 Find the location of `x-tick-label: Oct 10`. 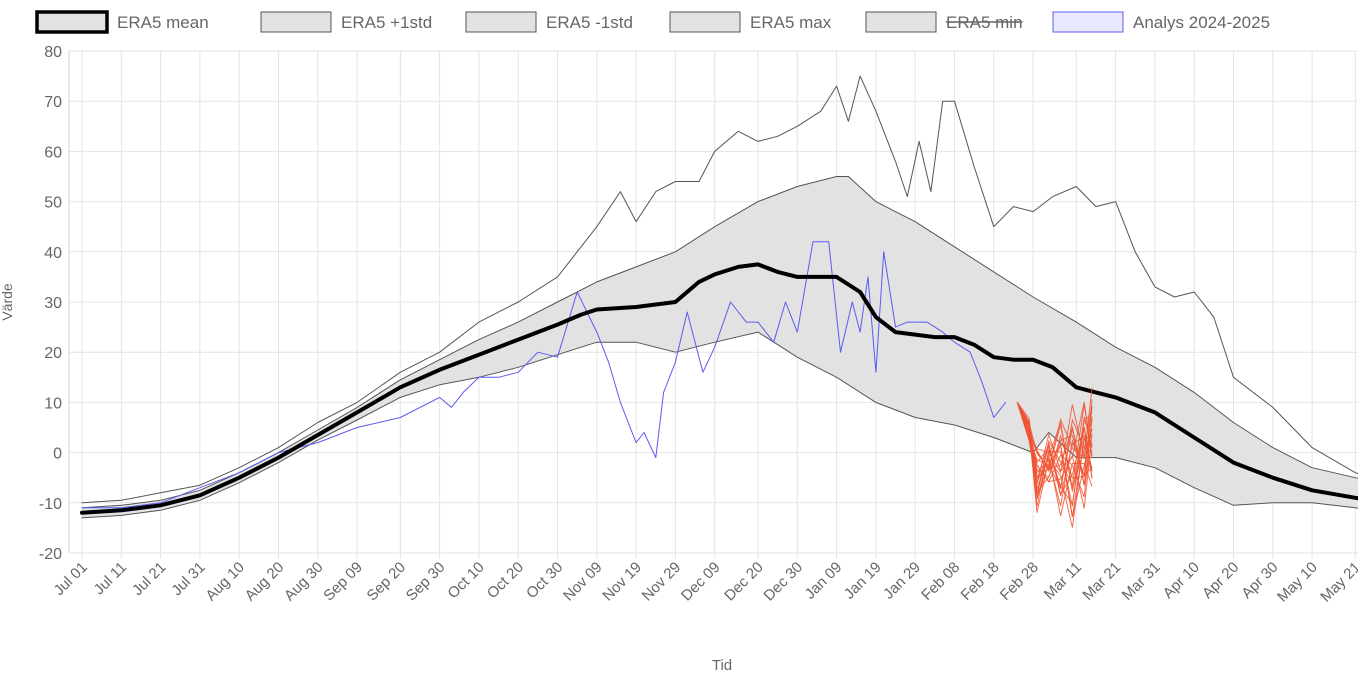

x-tick-label: Oct 10 is located at coordinates (465, 580).